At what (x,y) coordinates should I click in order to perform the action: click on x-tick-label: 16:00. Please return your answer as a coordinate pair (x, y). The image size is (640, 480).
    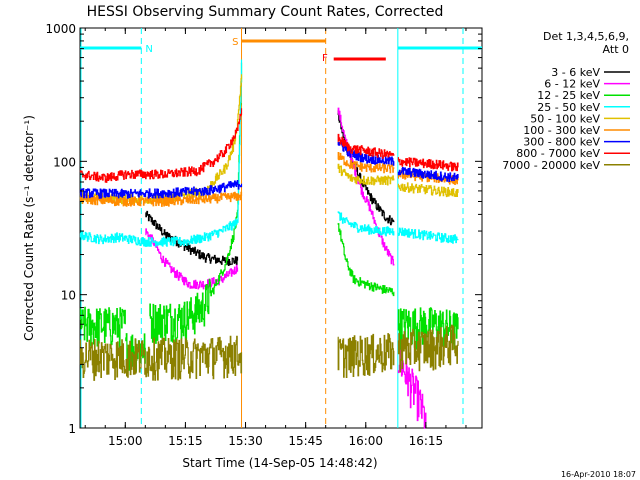
    Looking at the image, I should click on (365, 441).